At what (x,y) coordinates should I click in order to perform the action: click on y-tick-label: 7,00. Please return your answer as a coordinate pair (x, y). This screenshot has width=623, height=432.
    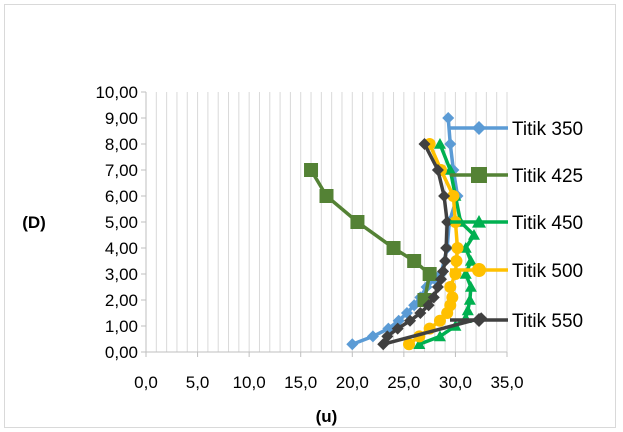
    Looking at the image, I should click on (121, 170).